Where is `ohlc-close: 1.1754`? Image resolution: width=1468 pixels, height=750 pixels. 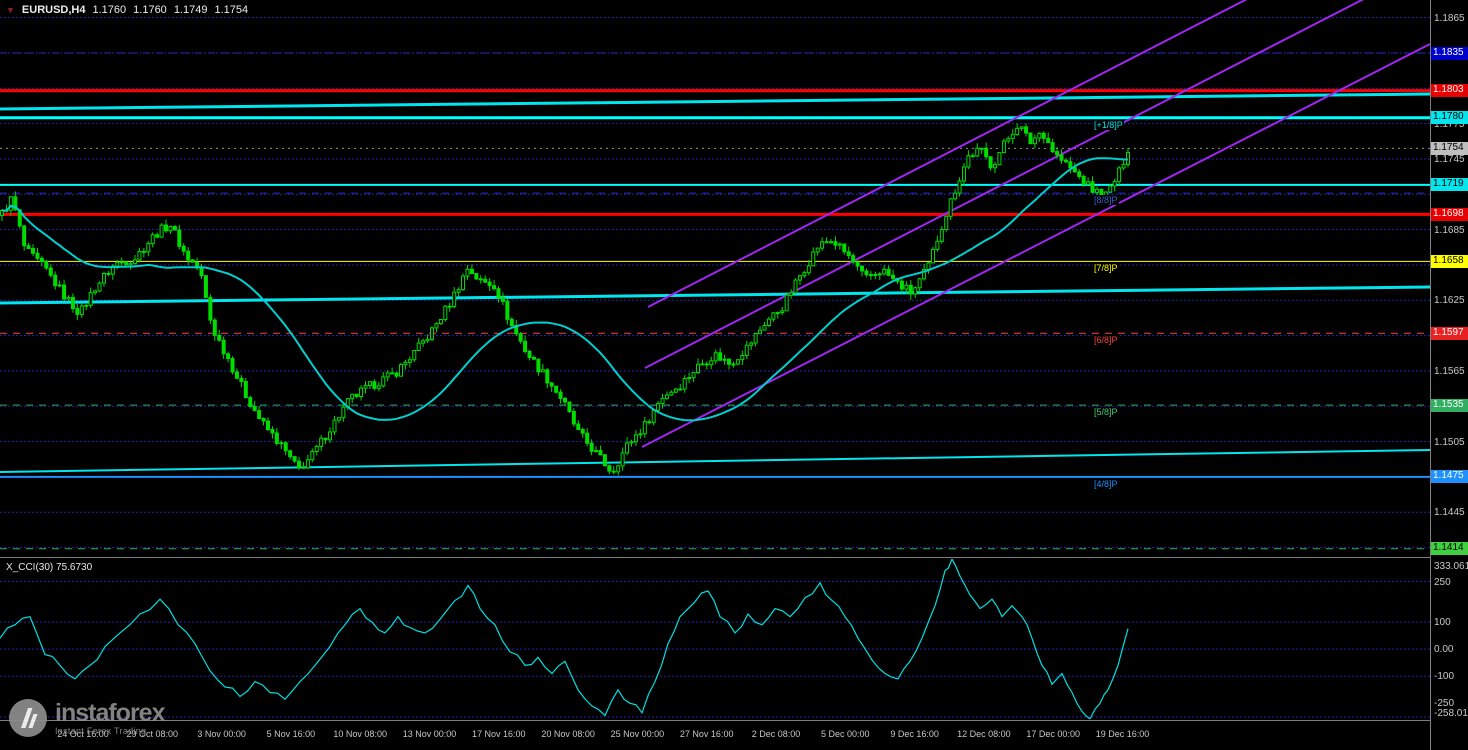
ohlc-close: 1.1754 is located at coordinates (231, 10).